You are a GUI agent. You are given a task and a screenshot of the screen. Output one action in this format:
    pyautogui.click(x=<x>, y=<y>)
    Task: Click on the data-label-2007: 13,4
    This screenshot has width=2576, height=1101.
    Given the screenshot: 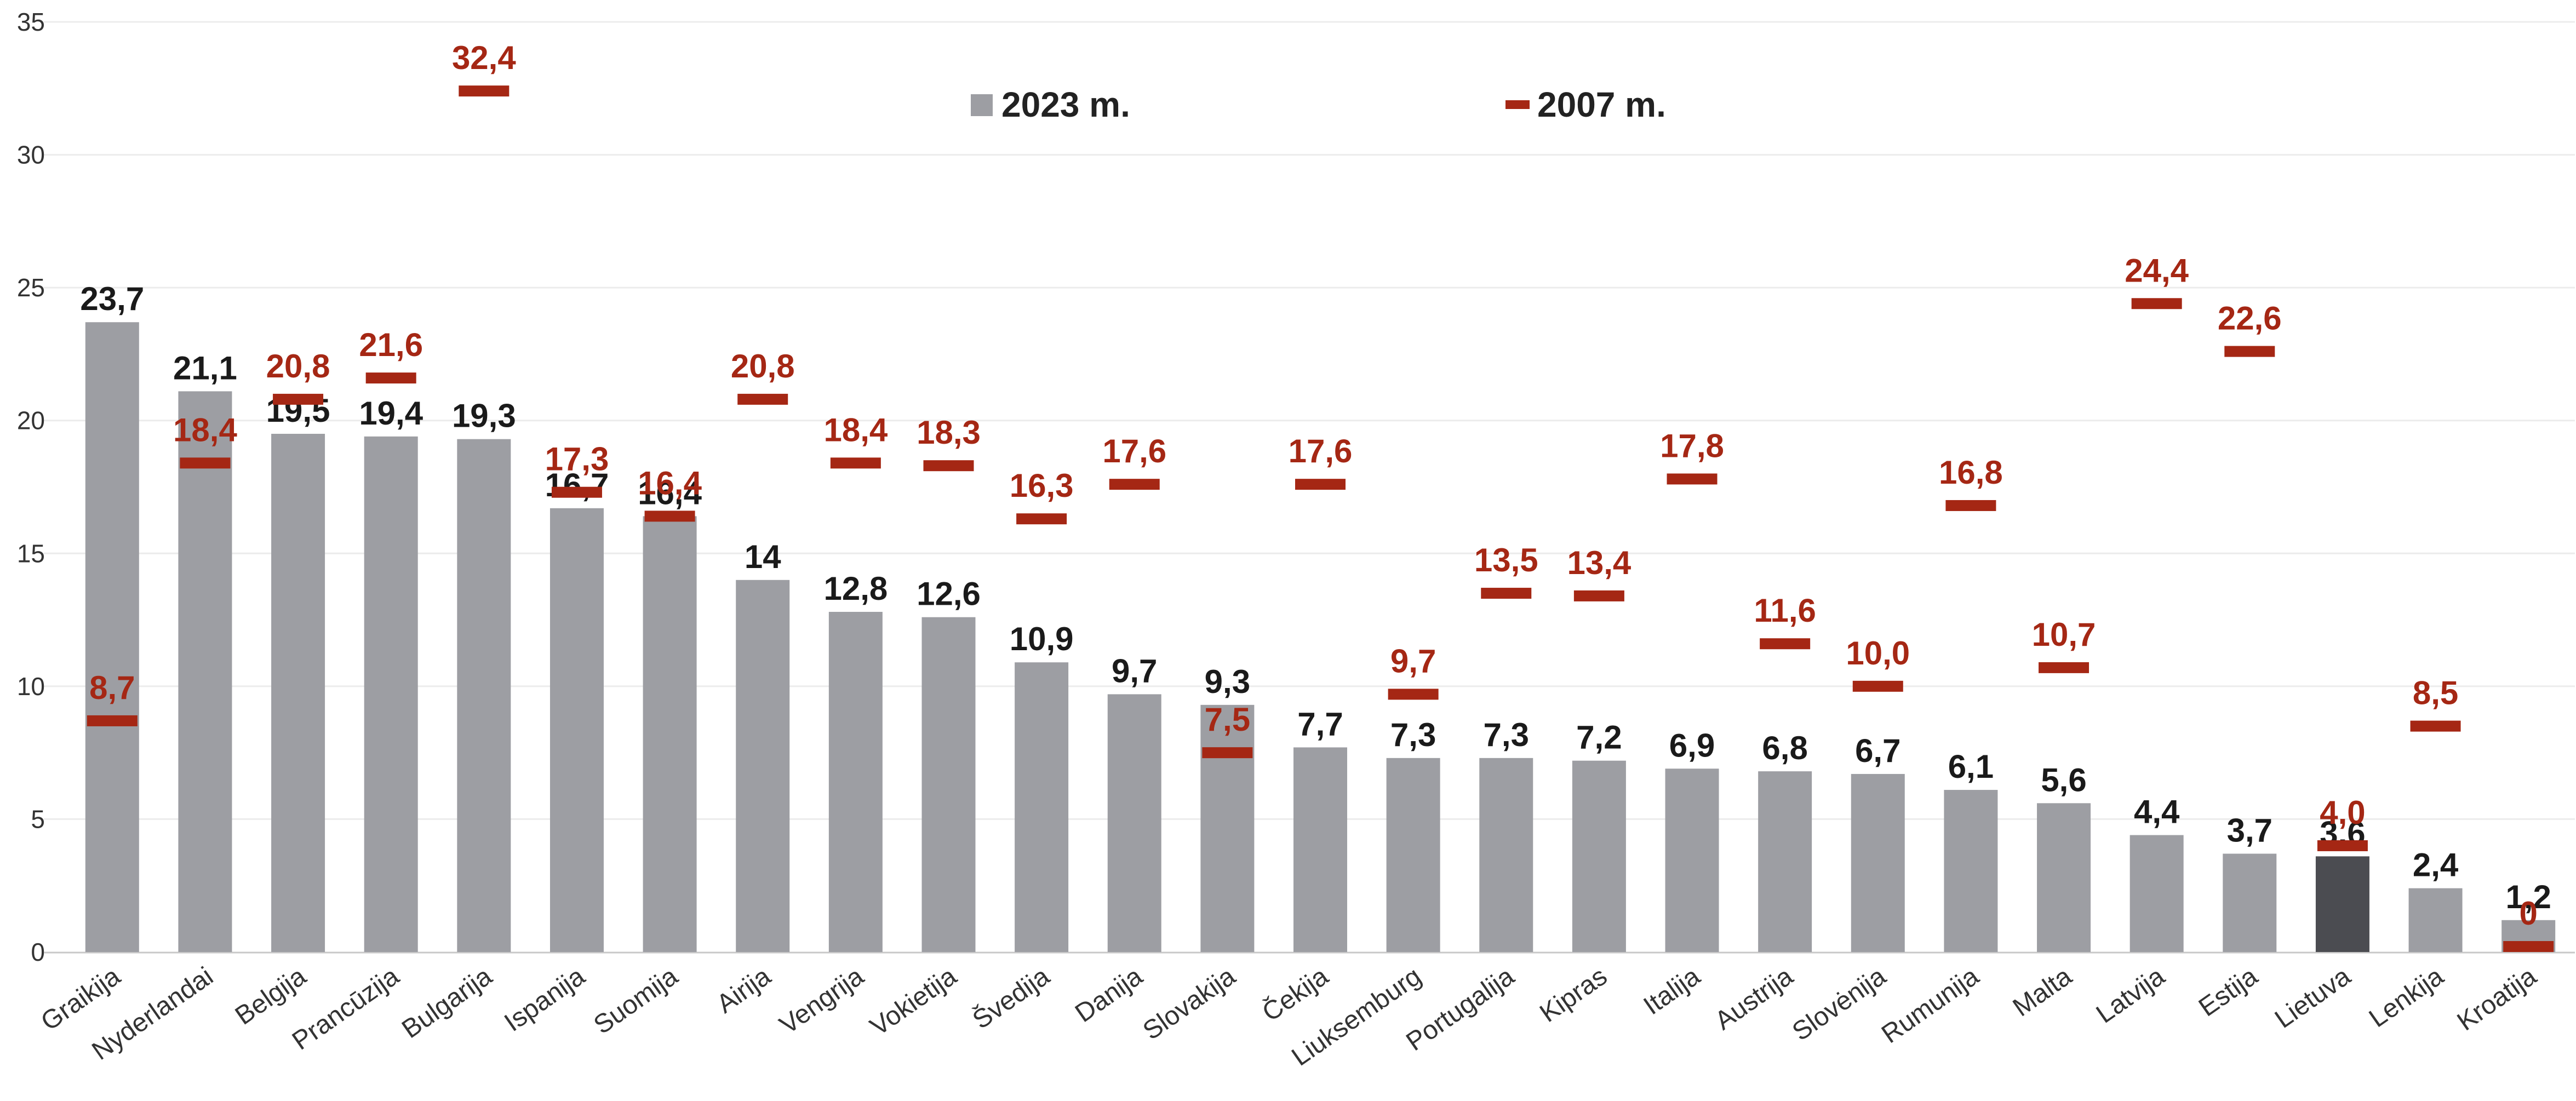 What is the action you would take?
    pyautogui.click(x=1599, y=562)
    